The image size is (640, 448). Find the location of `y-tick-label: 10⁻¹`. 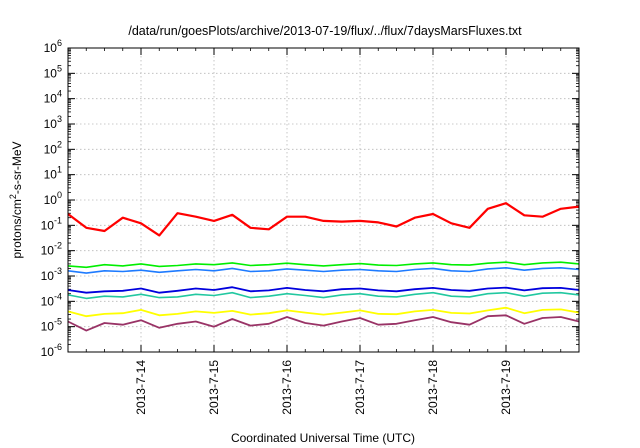

y-tick-label: 10⁻¹ is located at coordinates (51, 223).